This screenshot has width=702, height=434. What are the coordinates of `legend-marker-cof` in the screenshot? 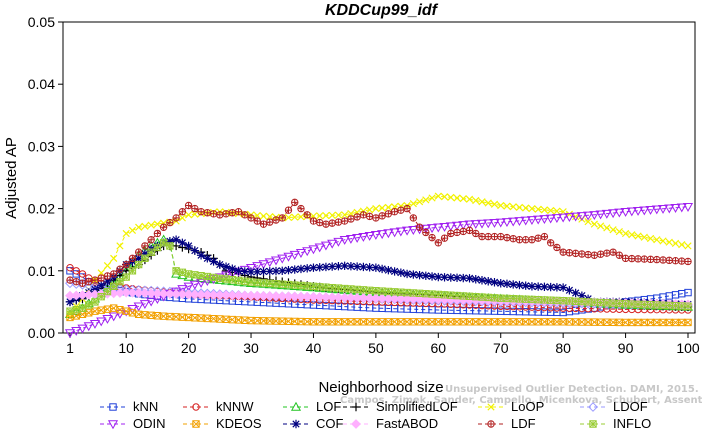 It's located at (296, 424).